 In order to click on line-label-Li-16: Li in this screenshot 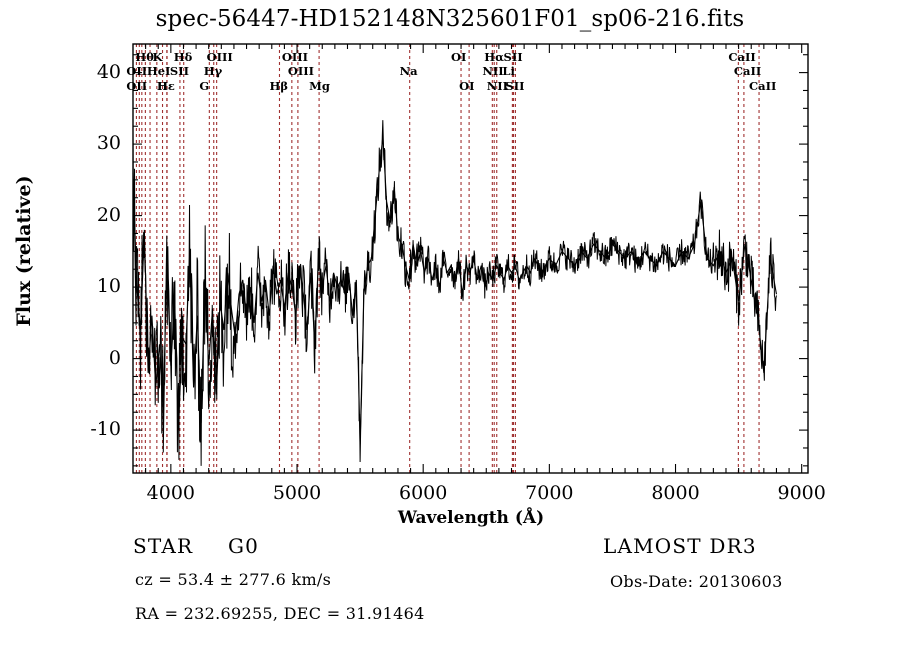, I will do `click(508, 71)`.